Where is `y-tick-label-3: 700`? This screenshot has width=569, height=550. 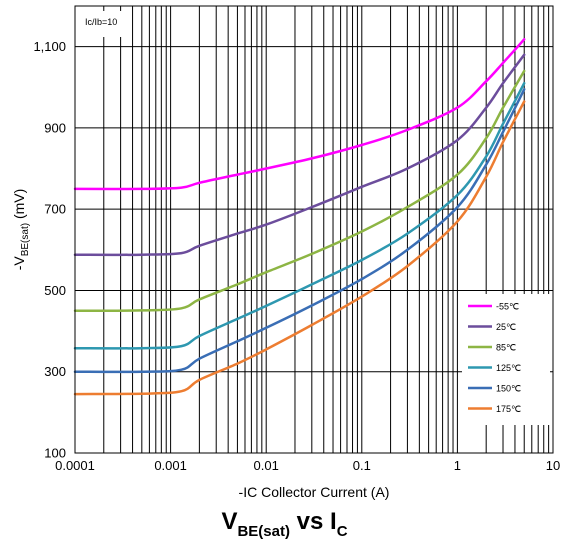
y-tick-label-3: 700 is located at coordinates (55, 209).